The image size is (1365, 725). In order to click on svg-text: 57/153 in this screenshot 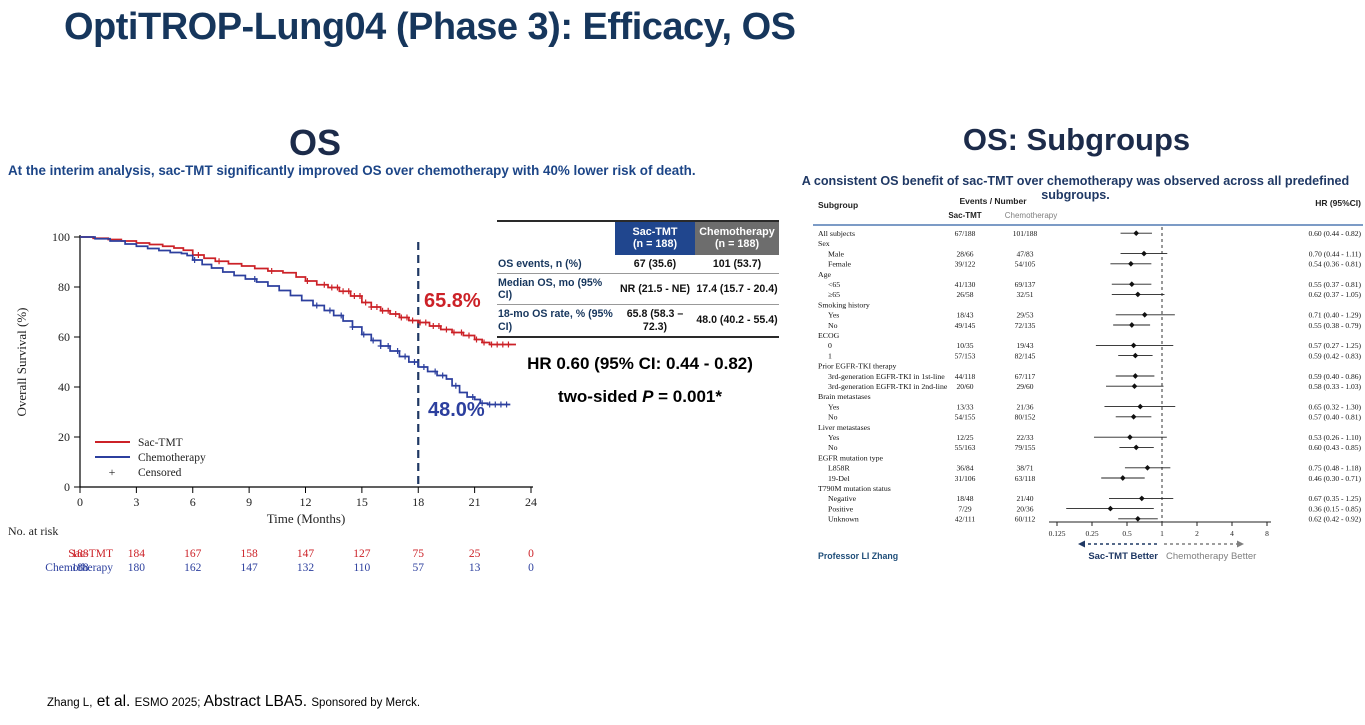, I will do `click(965, 355)`.